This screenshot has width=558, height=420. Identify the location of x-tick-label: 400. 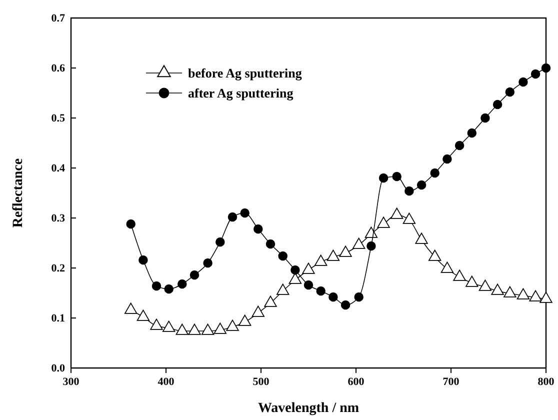
(166, 382).